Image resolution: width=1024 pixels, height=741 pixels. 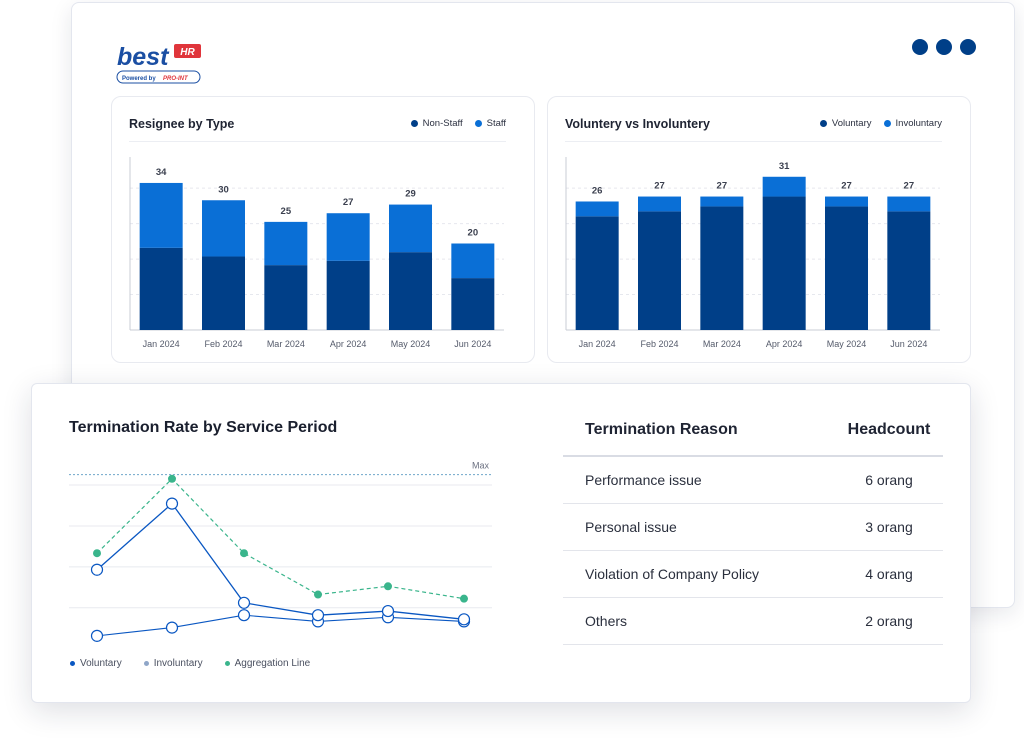 I want to click on header-headcount: Headcount, so click(x=889, y=429).